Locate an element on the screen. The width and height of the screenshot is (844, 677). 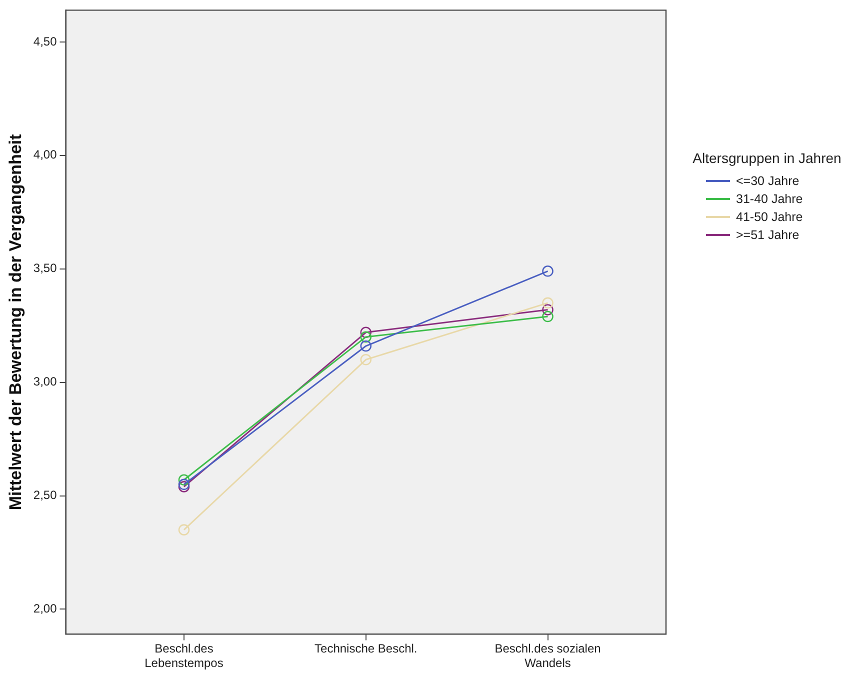
y-tick-label: 3,00 is located at coordinates (45, 381).